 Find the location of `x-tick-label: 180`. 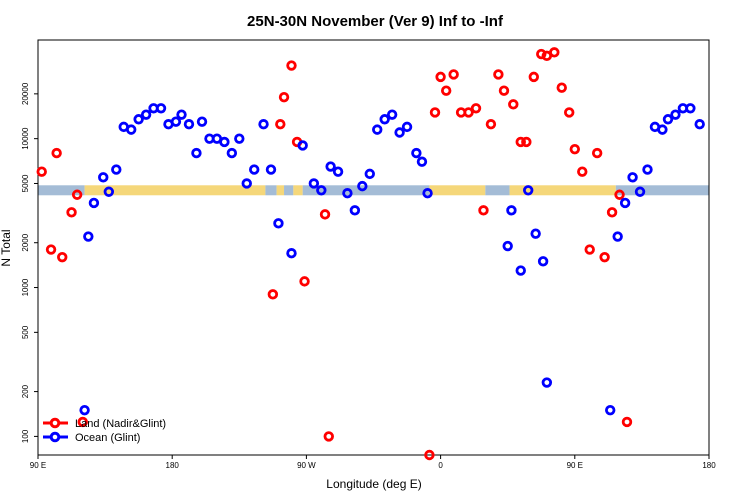

x-tick-label: 180 is located at coordinates (709, 465).